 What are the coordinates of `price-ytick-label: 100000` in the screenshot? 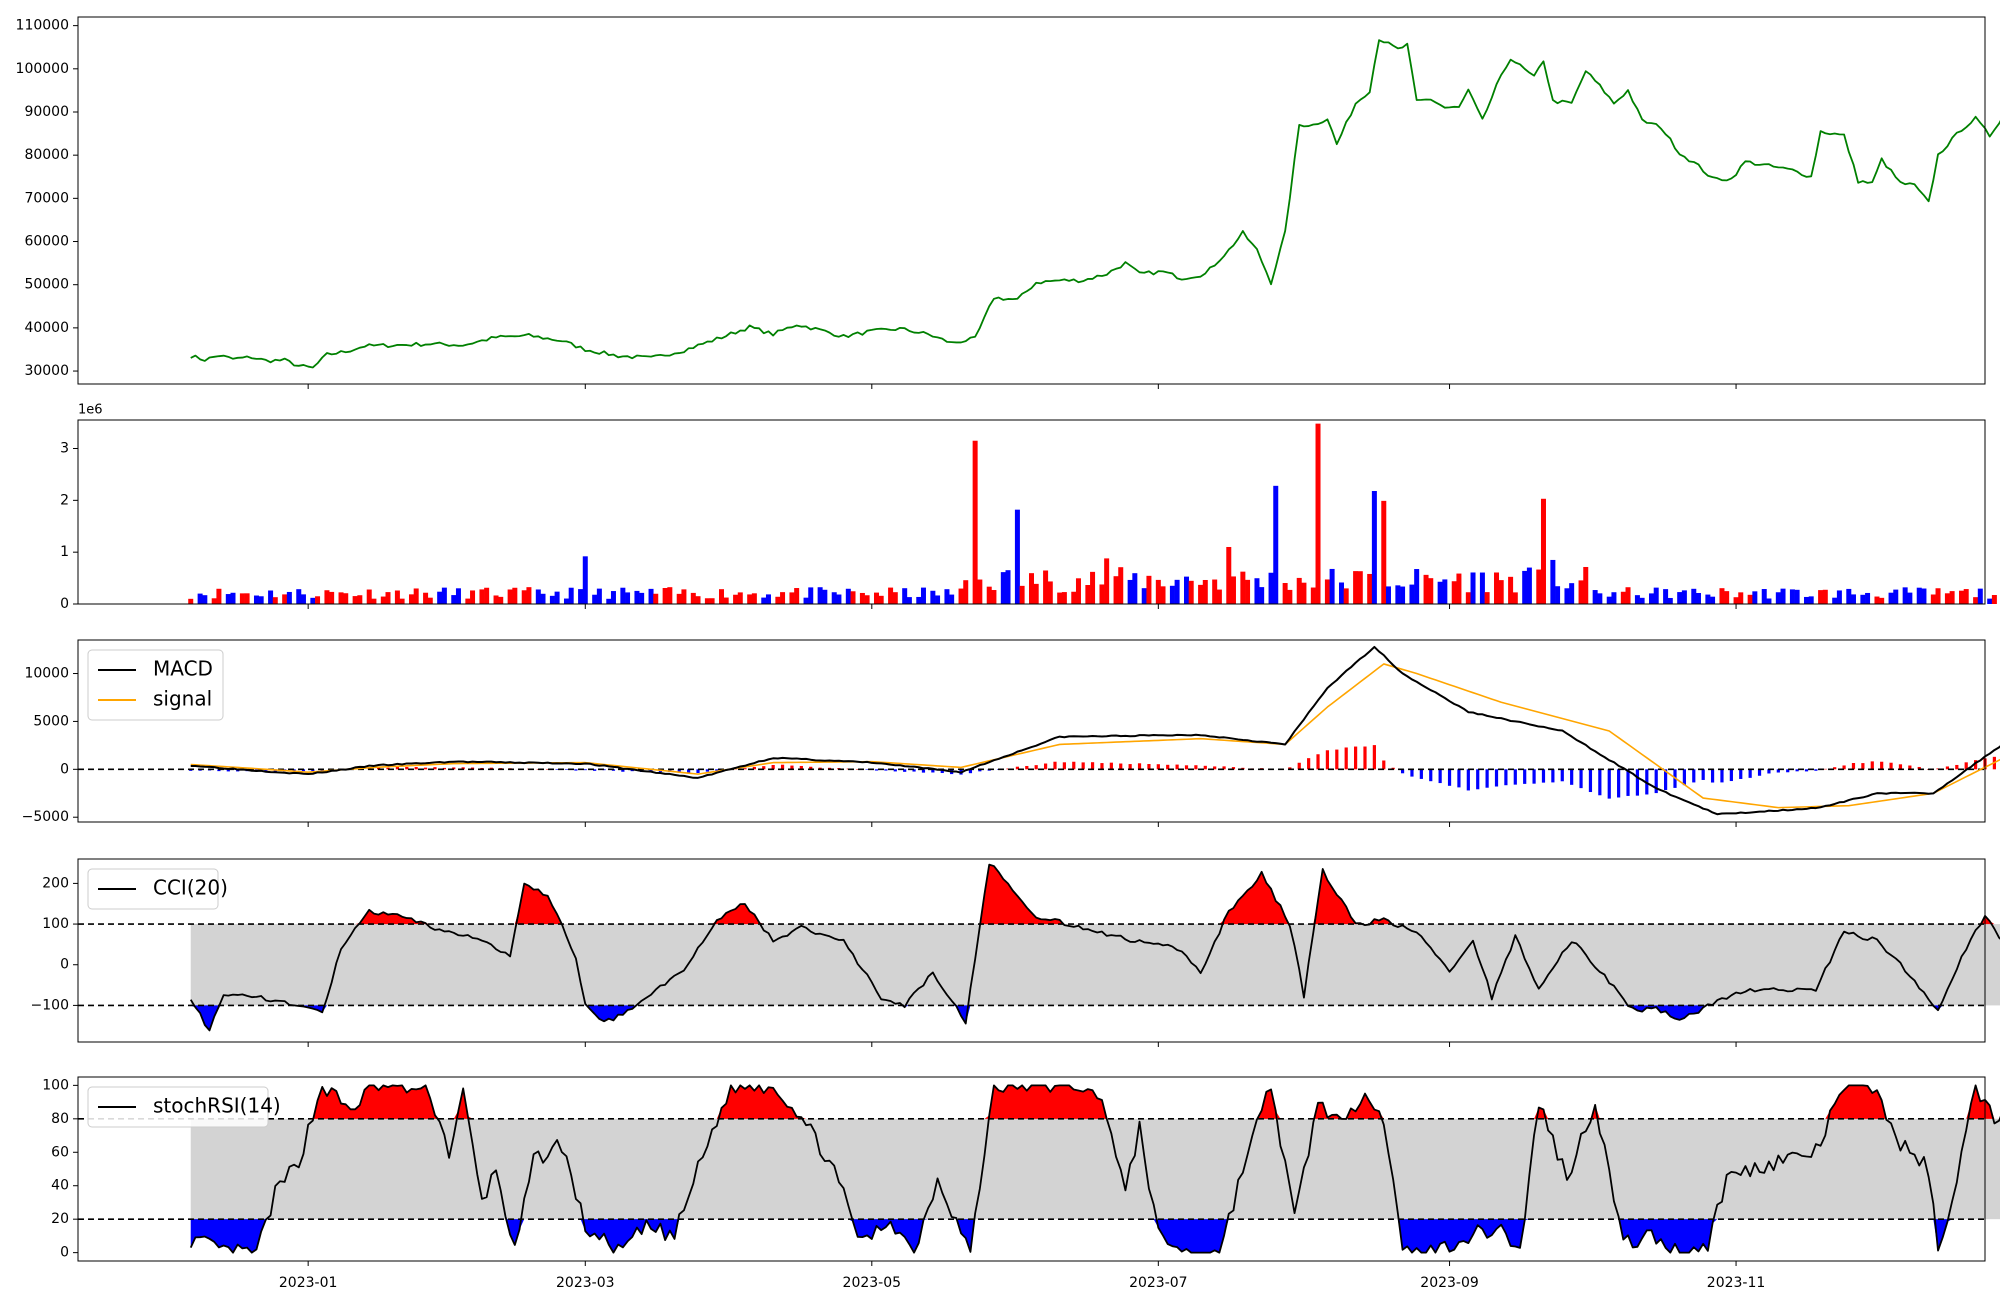 It's located at (42, 69).